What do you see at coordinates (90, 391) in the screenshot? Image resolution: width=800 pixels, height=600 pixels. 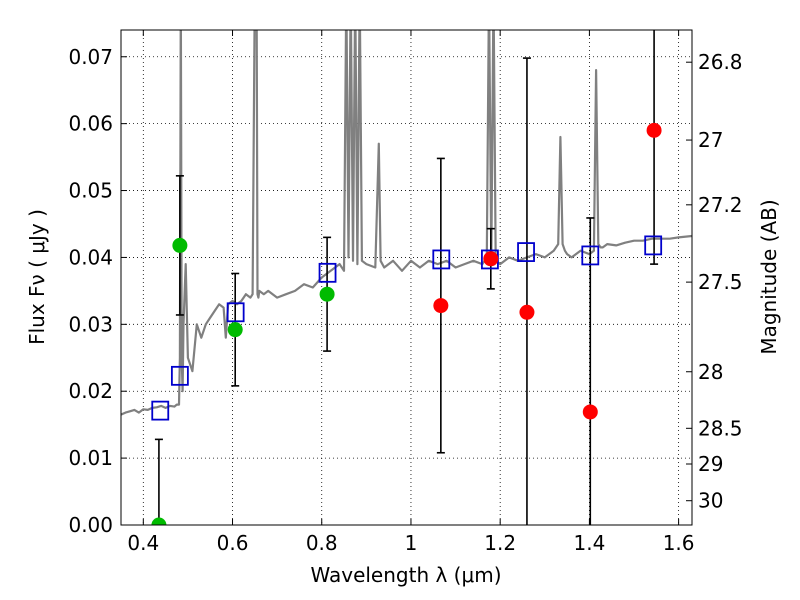 I see `y-tick-label: 0.02` at bounding box center [90, 391].